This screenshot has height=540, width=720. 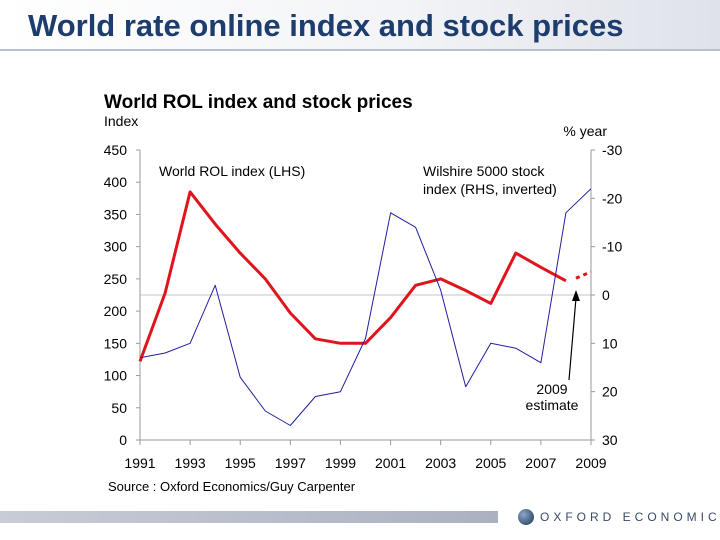 I want to click on y-tick-label-left: 400, so click(x=116, y=182).